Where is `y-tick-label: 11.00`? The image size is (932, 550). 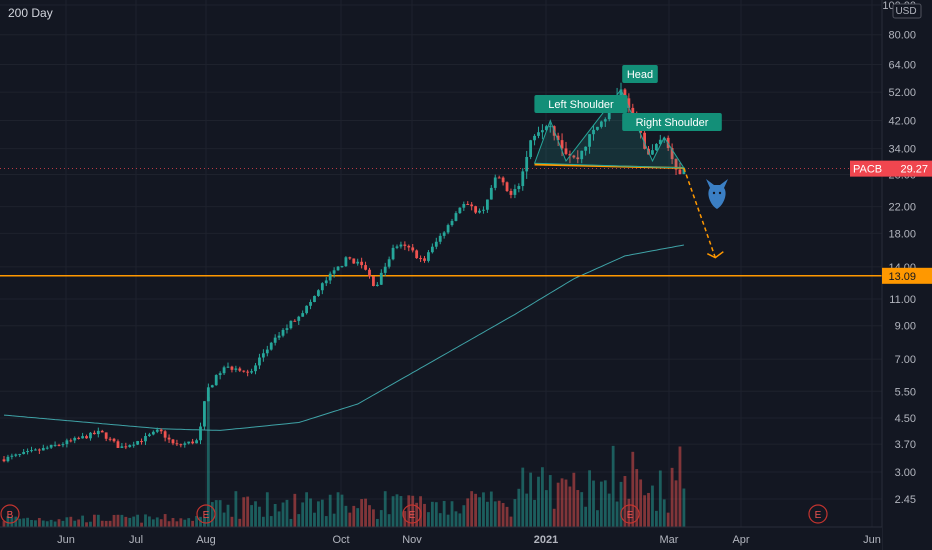
y-tick-label: 11.00 is located at coordinates (902, 300).